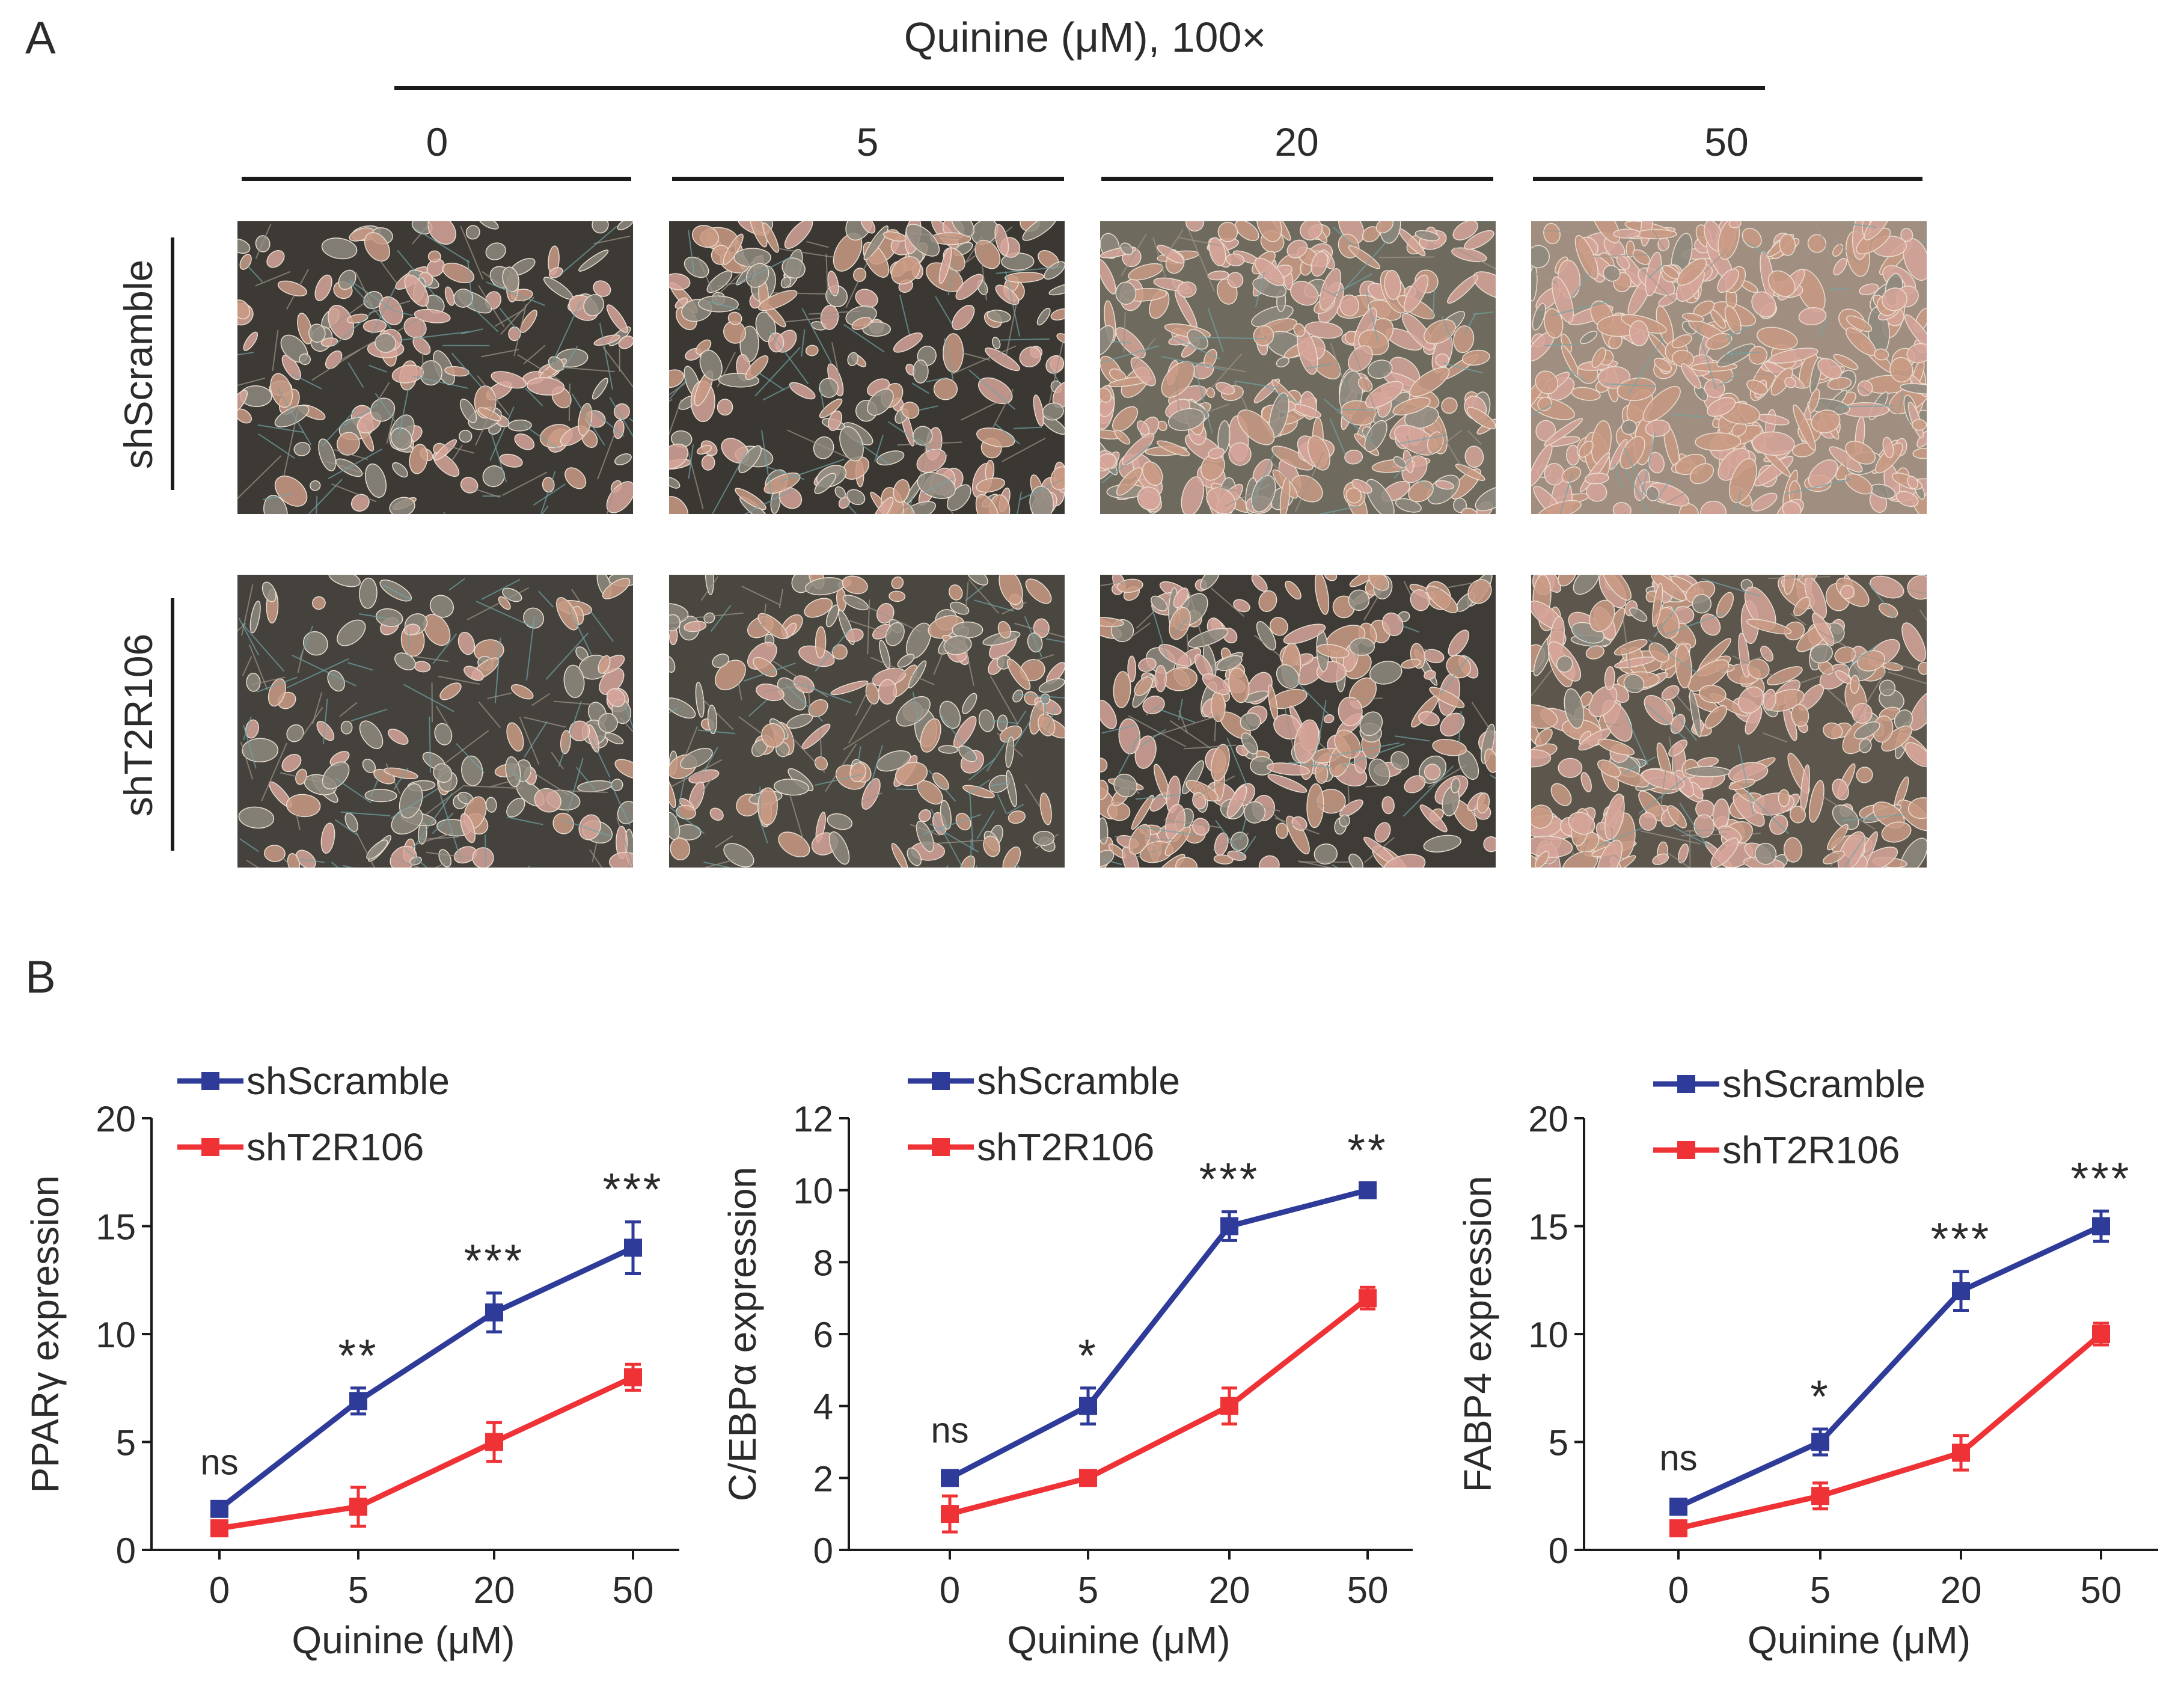  What do you see at coordinates (823, 1335) in the screenshot?
I see `y-tick-label: 6` at bounding box center [823, 1335].